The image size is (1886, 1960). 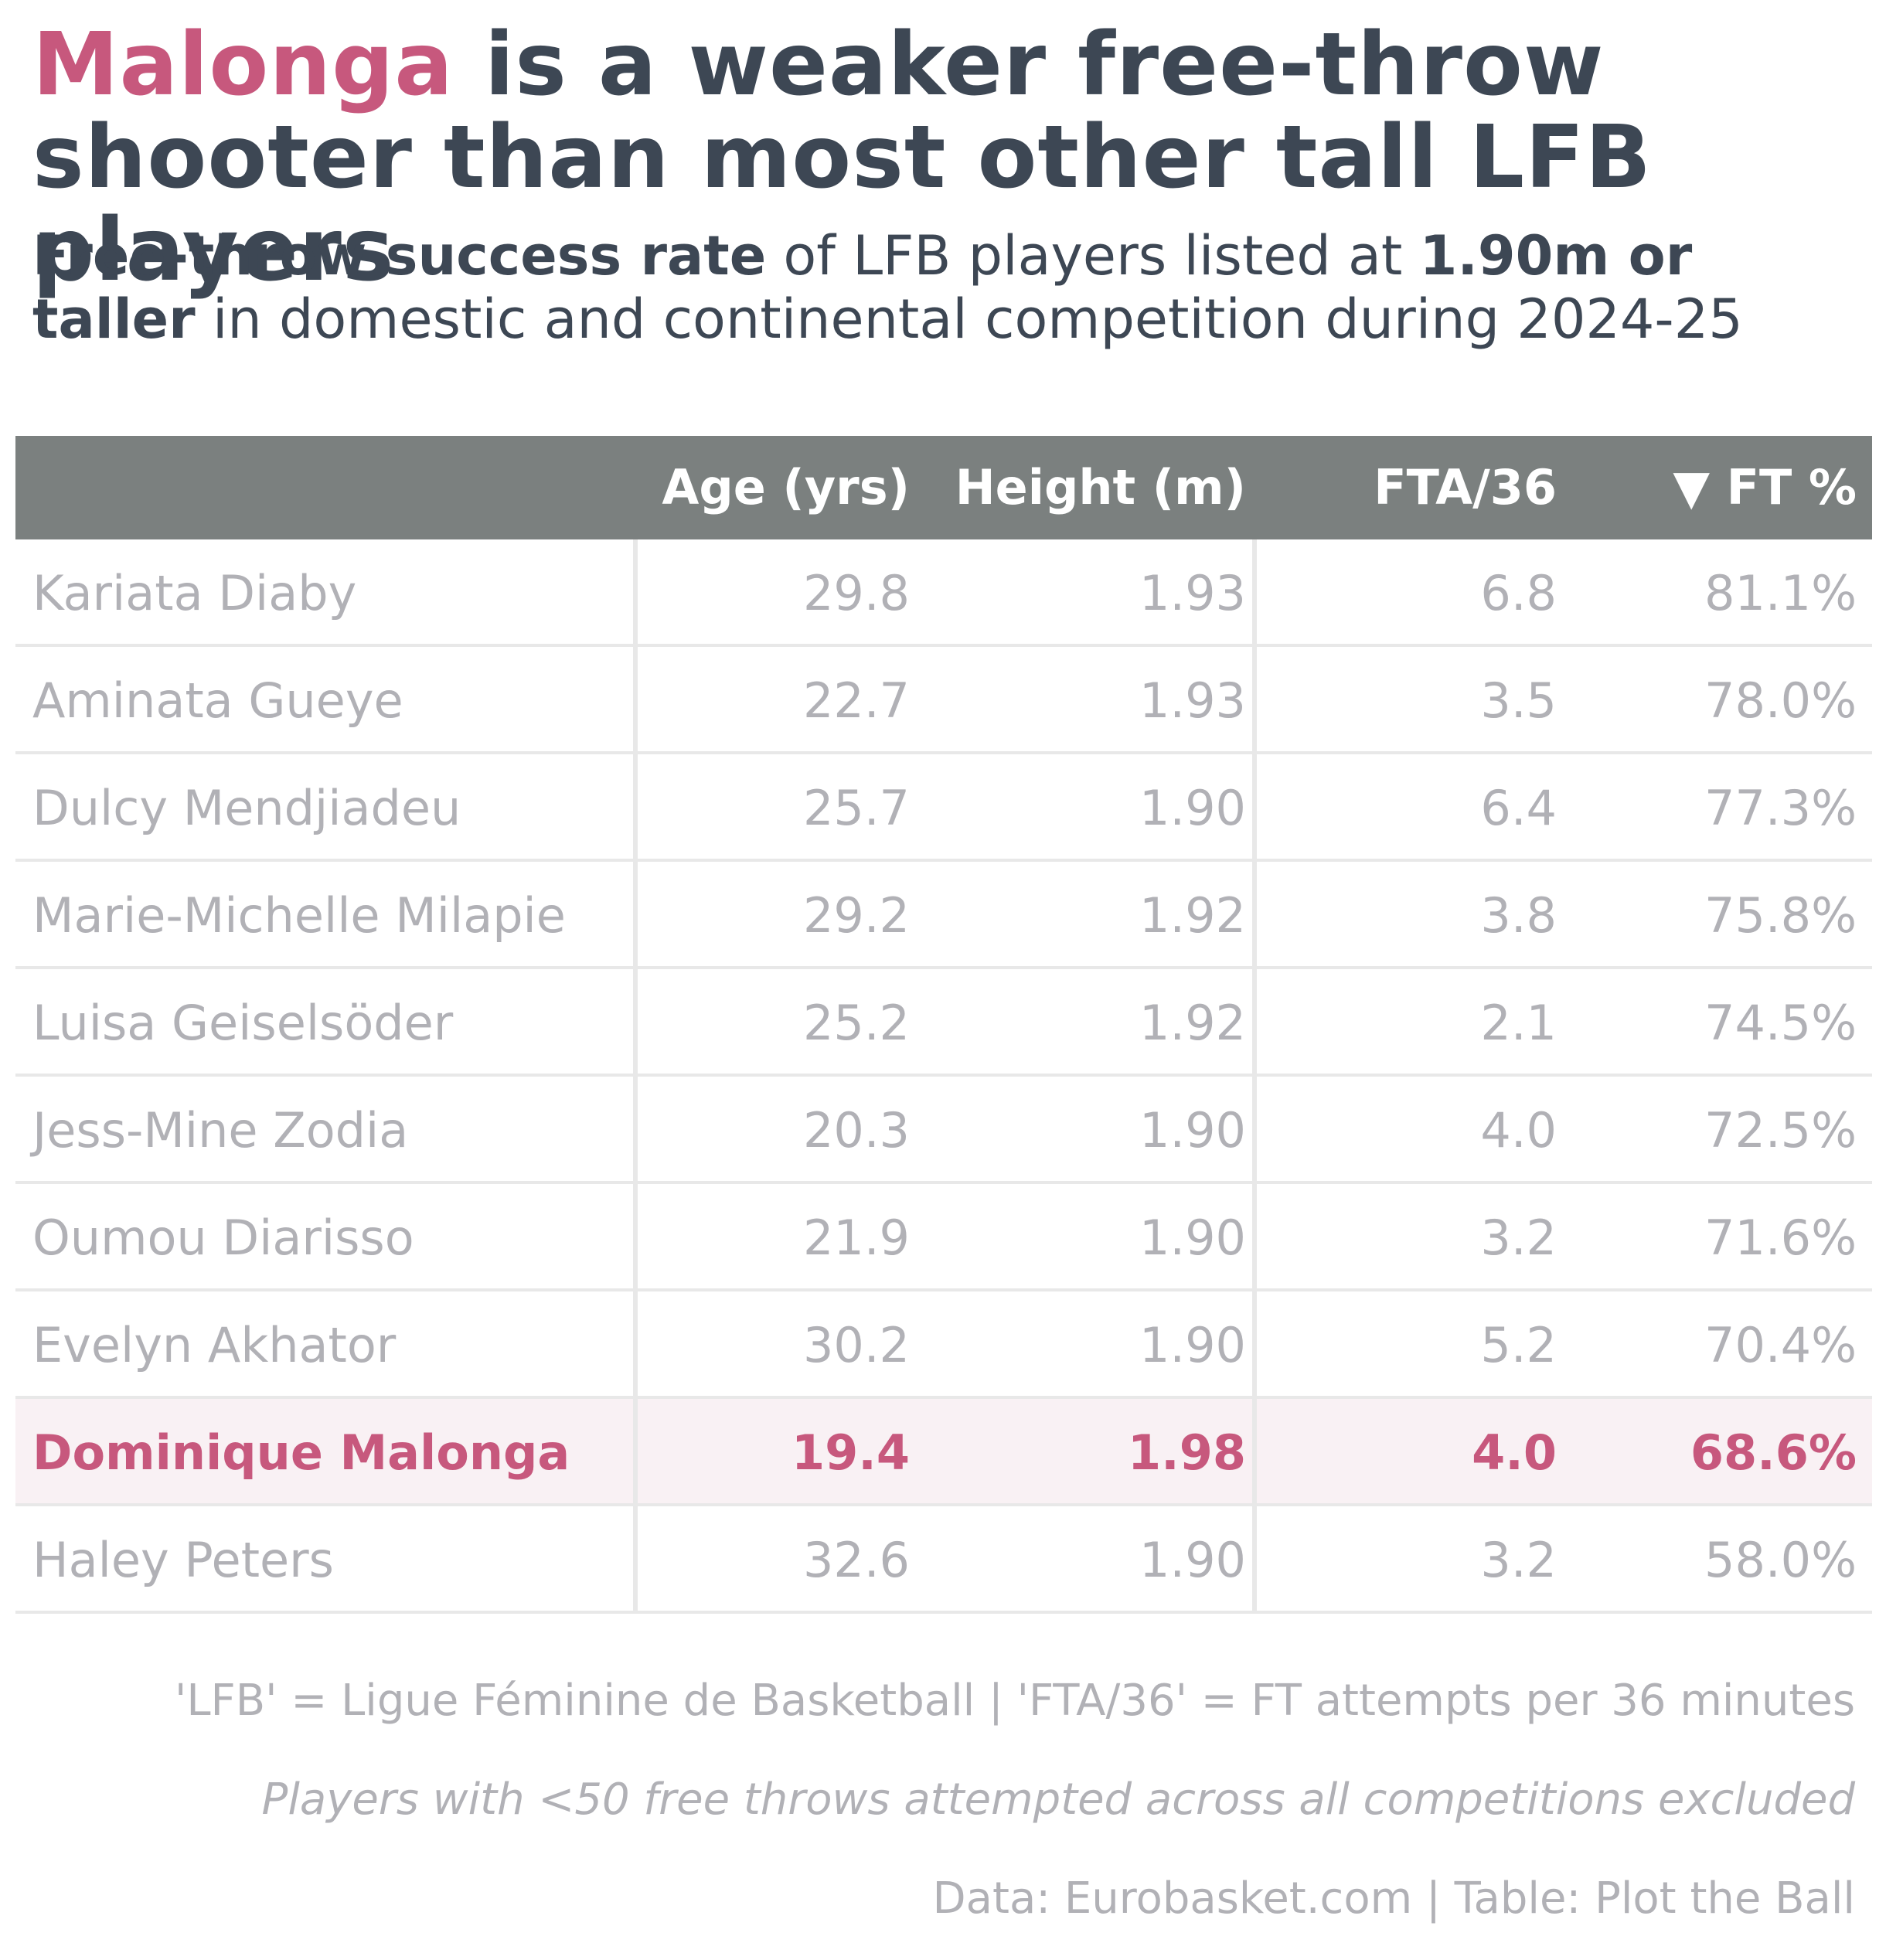 I want to click on cell-player: Oumou Diarisso, so click(x=223, y=1238).